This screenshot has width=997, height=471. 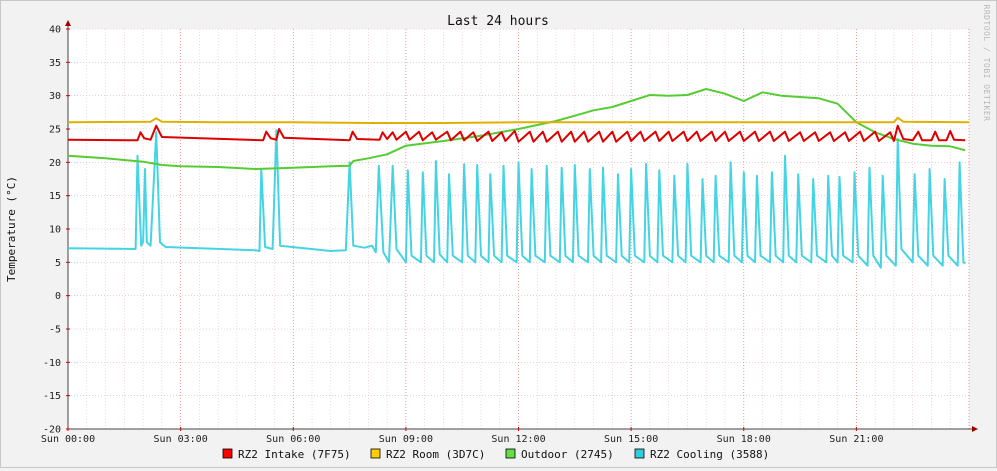 What do you see at coordinates (567, 454) in the screenshot?
I see `legend-label: Outdoor (2745)` at bounding box center [567, 454].